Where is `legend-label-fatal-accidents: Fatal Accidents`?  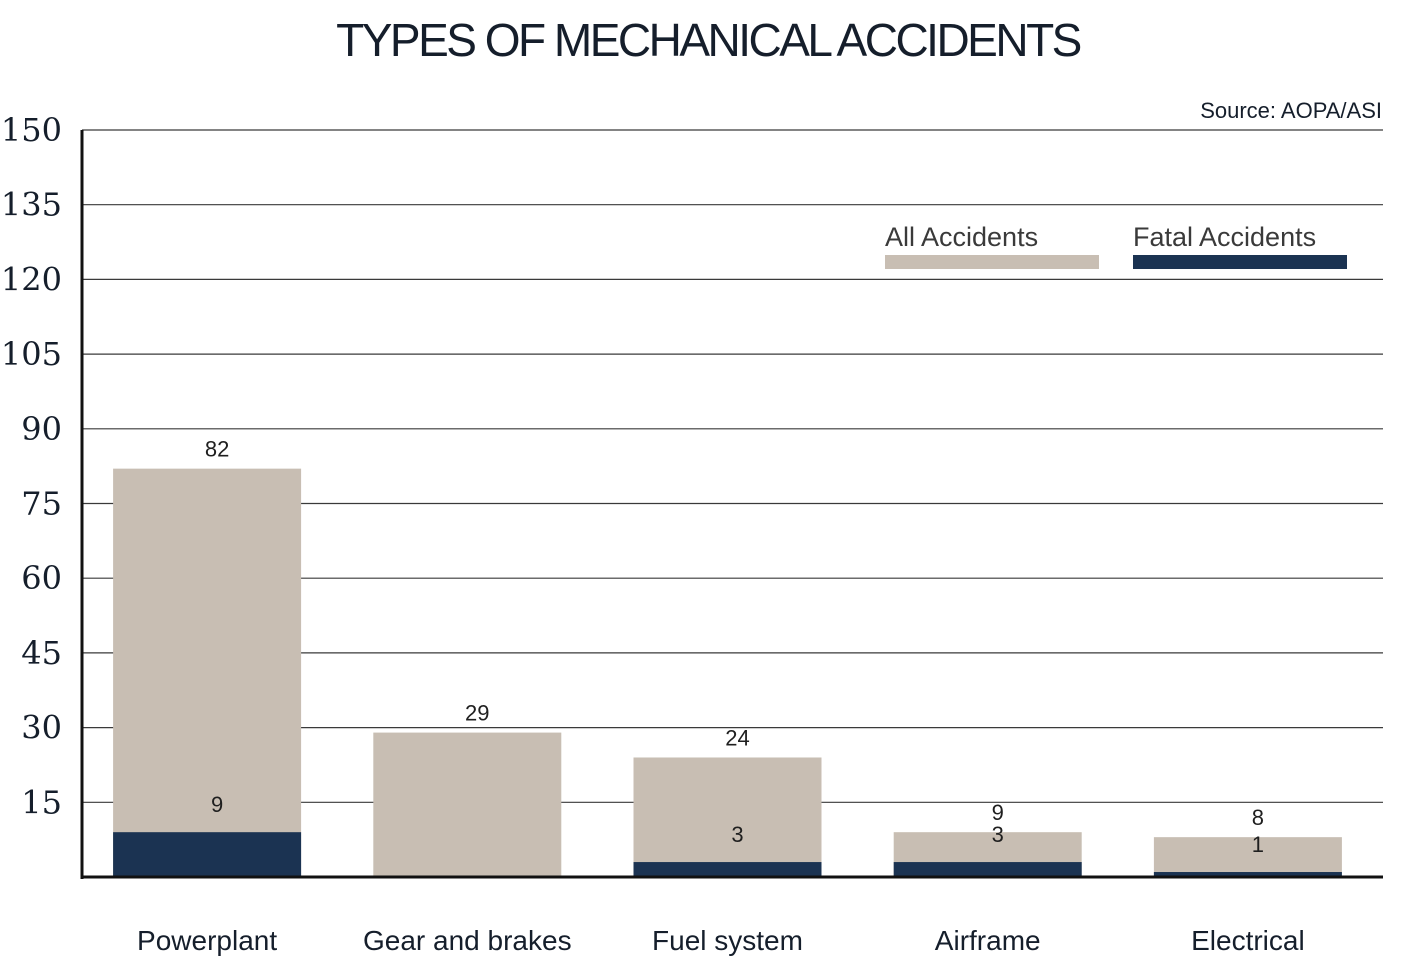
legend-label-fatal-accidents: Fatal Accidents is located at coordinates (1224, 237).